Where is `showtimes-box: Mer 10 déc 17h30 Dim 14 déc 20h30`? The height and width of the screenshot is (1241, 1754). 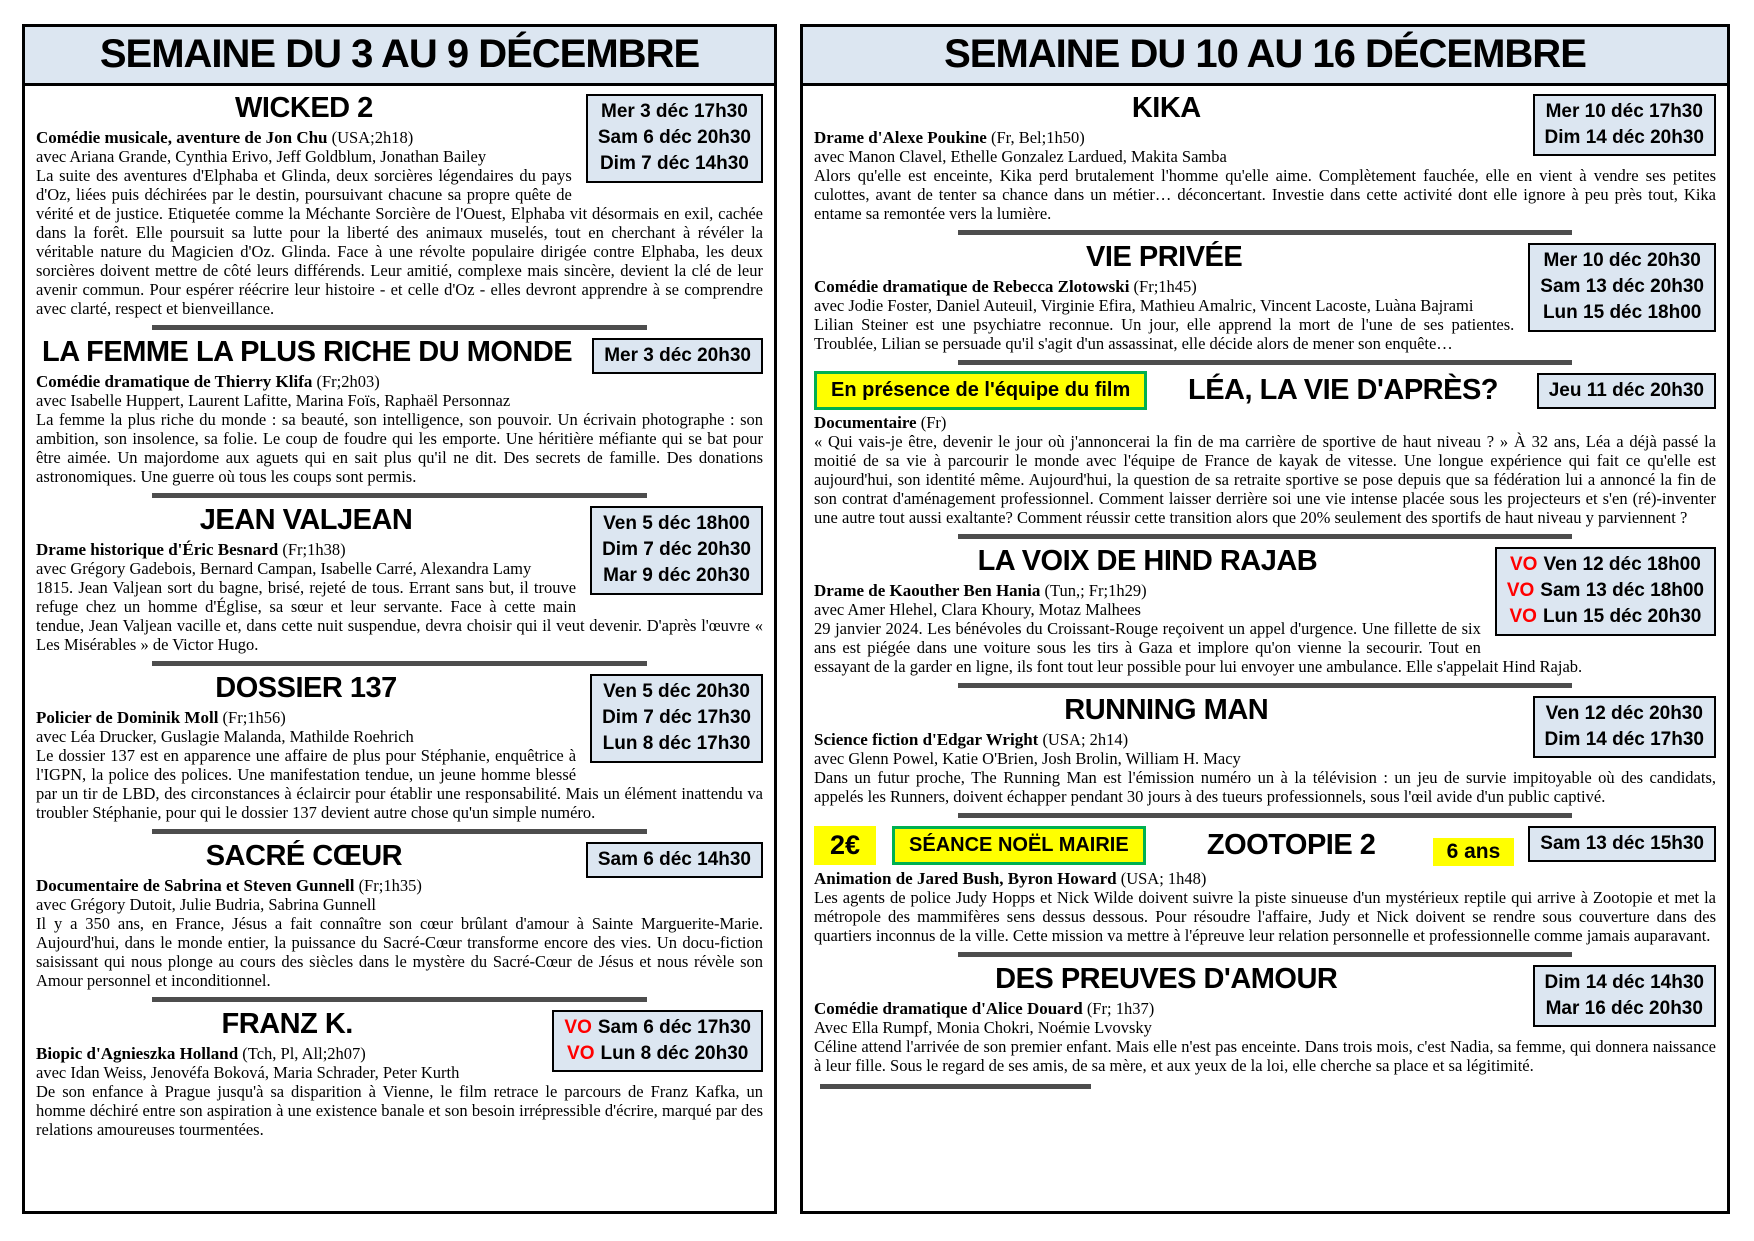
showtimes-box: Mer 10 déc 17h30 Dim 14 déc 20h30 is located at coordinates (1624, 125).